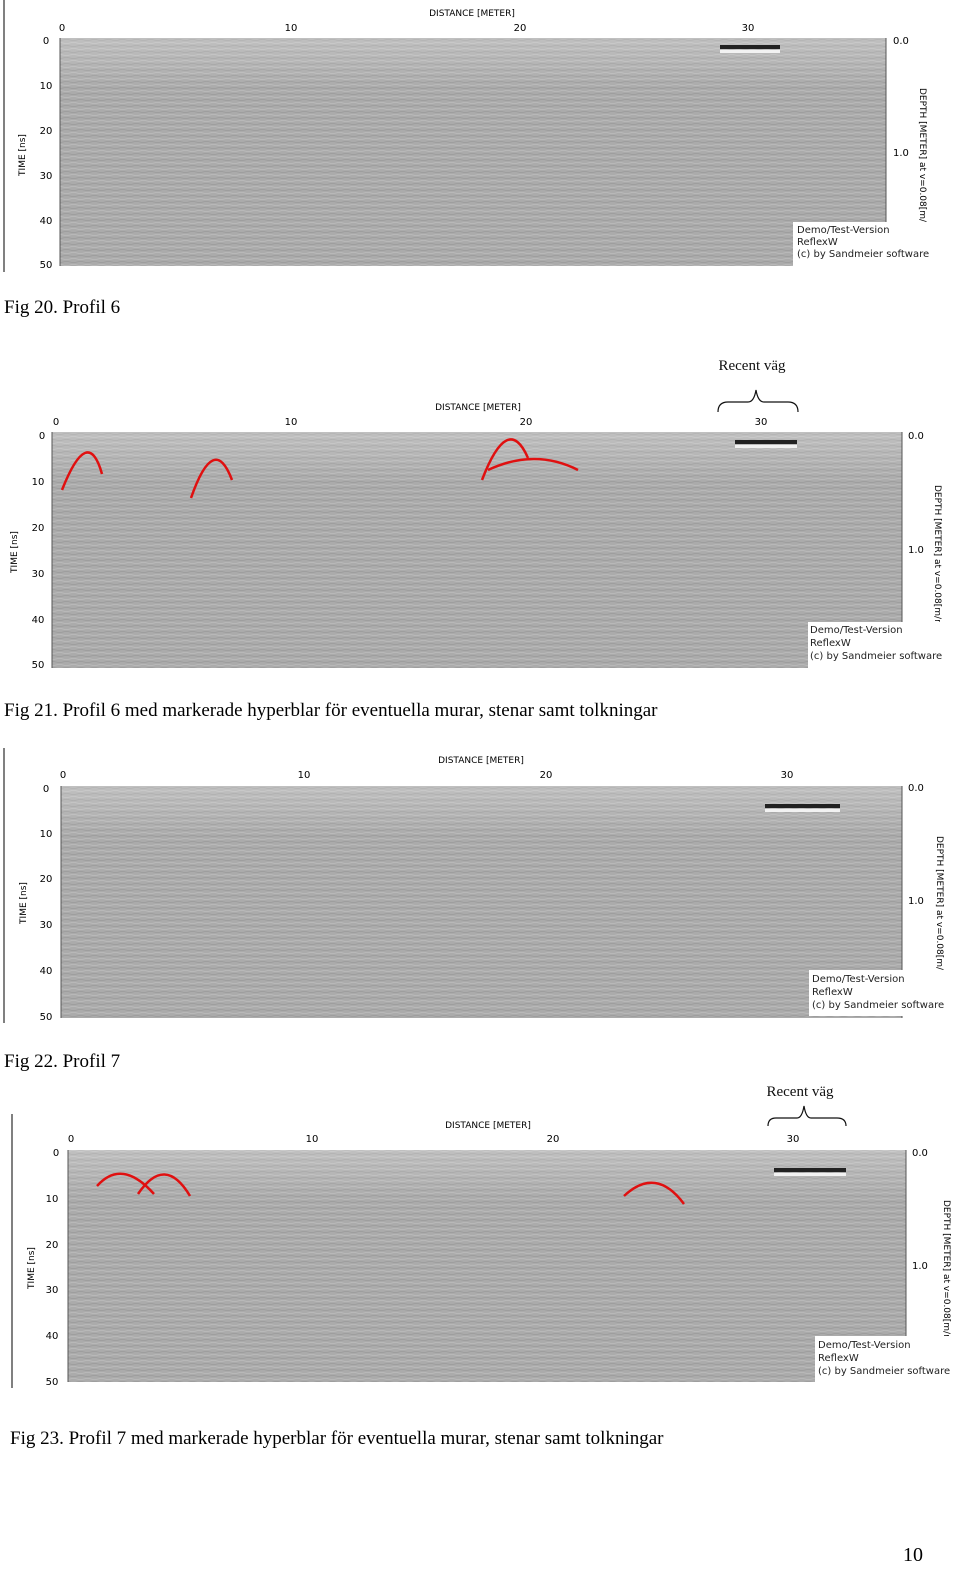 The height and width of the screenshot is (1571, 960). Describe the element at coordinates (62, 307) in the screenshot. I see `caption-fig20: Fig 20. Profil 6` at that location.